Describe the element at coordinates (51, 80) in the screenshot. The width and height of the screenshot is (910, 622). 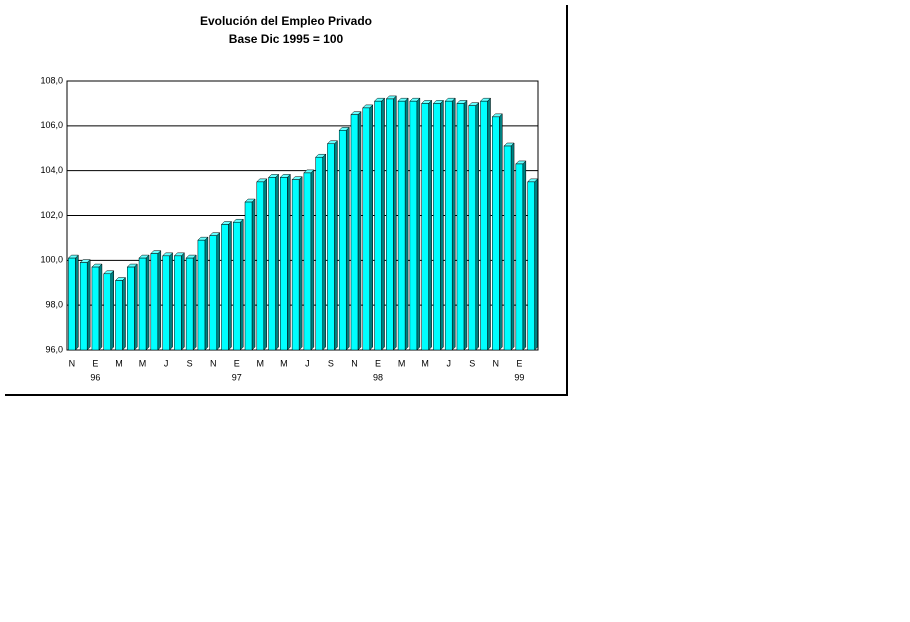
I see `y-tick-label: 108,0` at that location.